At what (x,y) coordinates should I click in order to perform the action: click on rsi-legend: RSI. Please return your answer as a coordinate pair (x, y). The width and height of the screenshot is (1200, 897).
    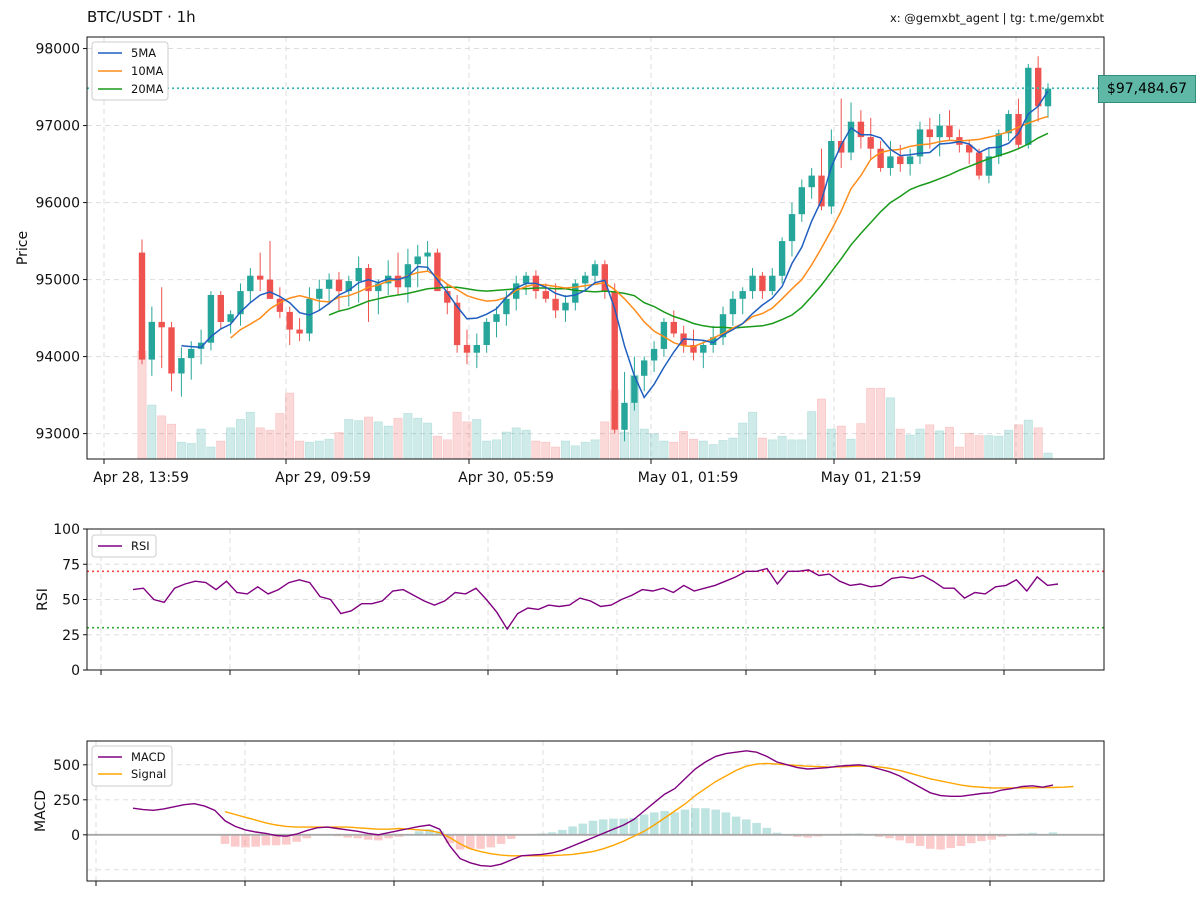
    Looking at the image, I should click on (124, 546).